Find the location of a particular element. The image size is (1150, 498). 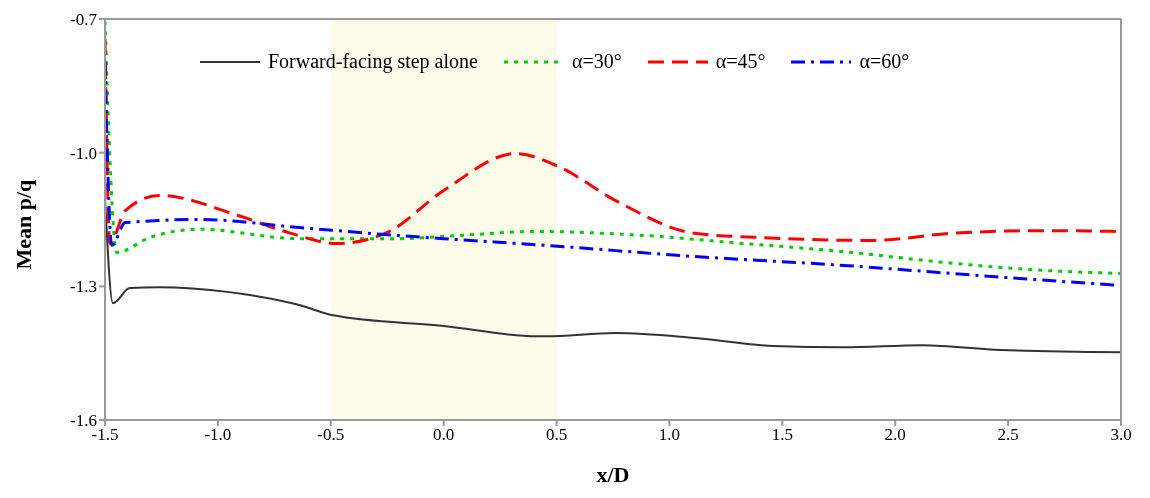

x-axis-title: x/D is located at coordinates (613, 474).